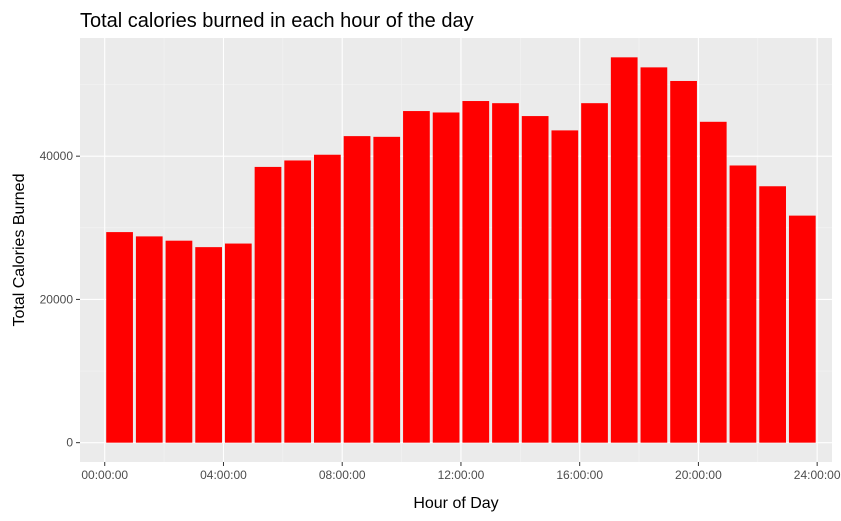 This screenshot has height=521, width=841. Describe the element at coordinates (342, 475) in the screenshot. I see `x-tick-label: 08:00:00` at that location.